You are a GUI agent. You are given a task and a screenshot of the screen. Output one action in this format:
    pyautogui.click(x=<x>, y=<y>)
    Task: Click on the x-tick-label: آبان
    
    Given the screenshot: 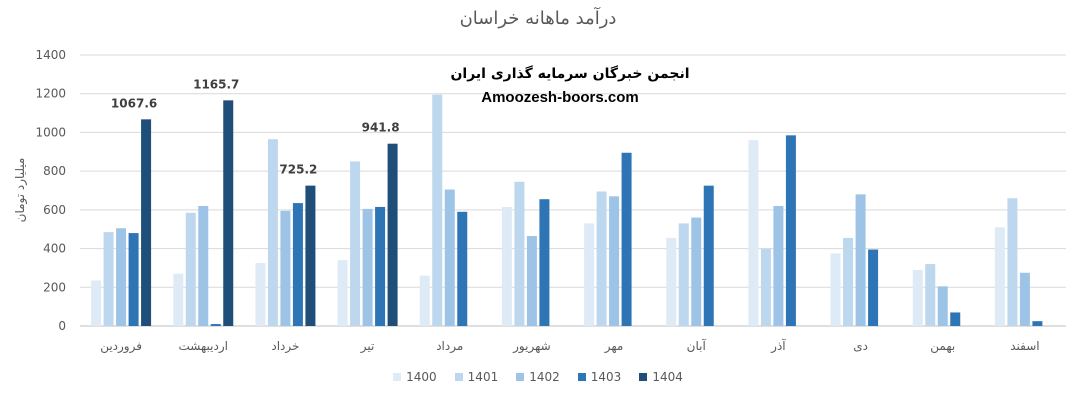 What is the action you would take?
    pyautogui.click(x=697, y=345)
    